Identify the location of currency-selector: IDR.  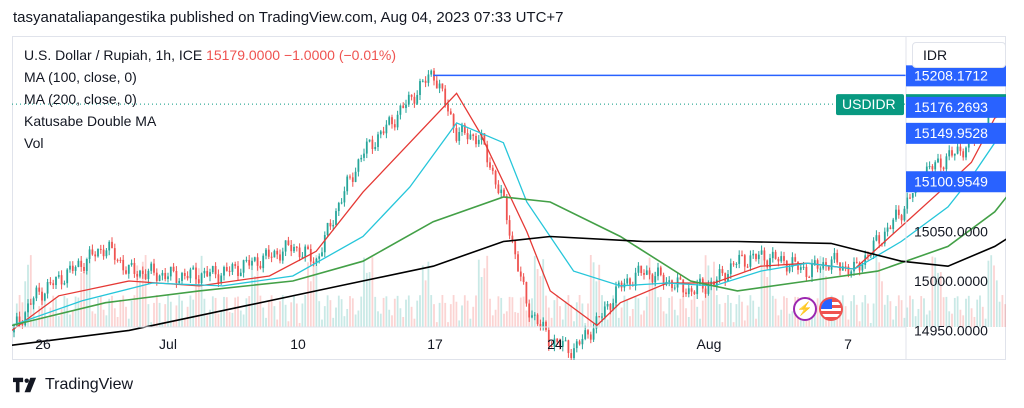
(959, 55).